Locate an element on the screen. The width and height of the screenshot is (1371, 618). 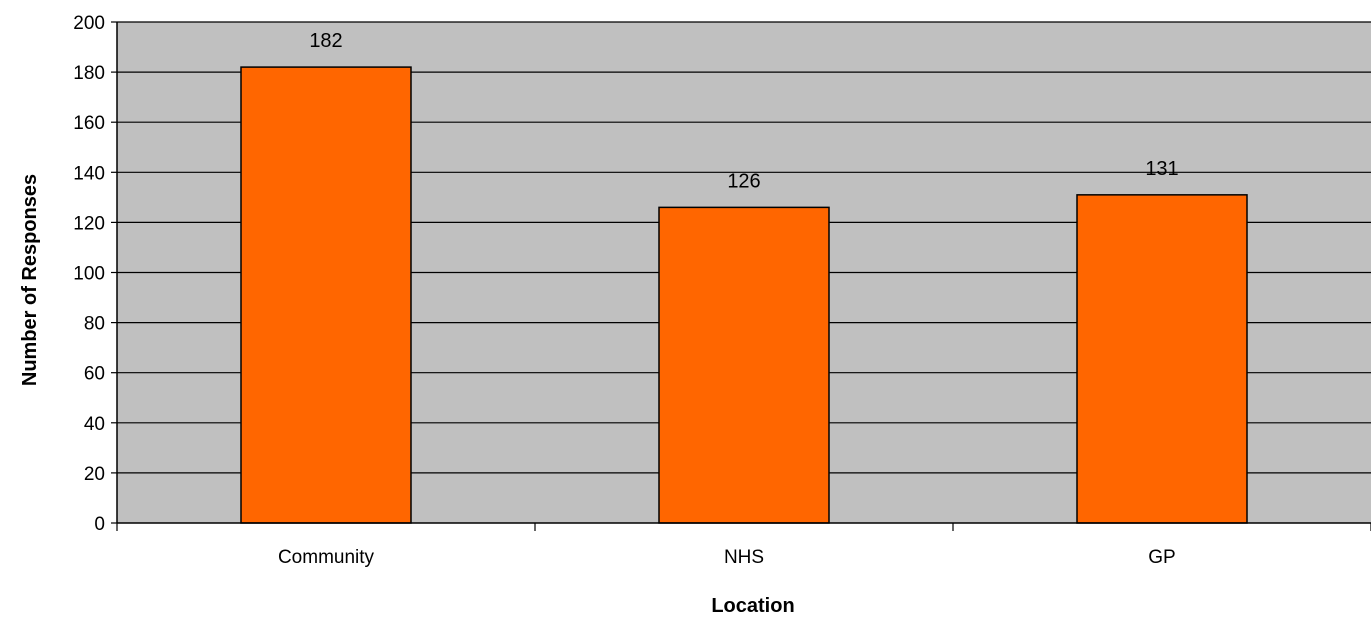
data-label-gp: 131 is located at coordinates (1161, 169).